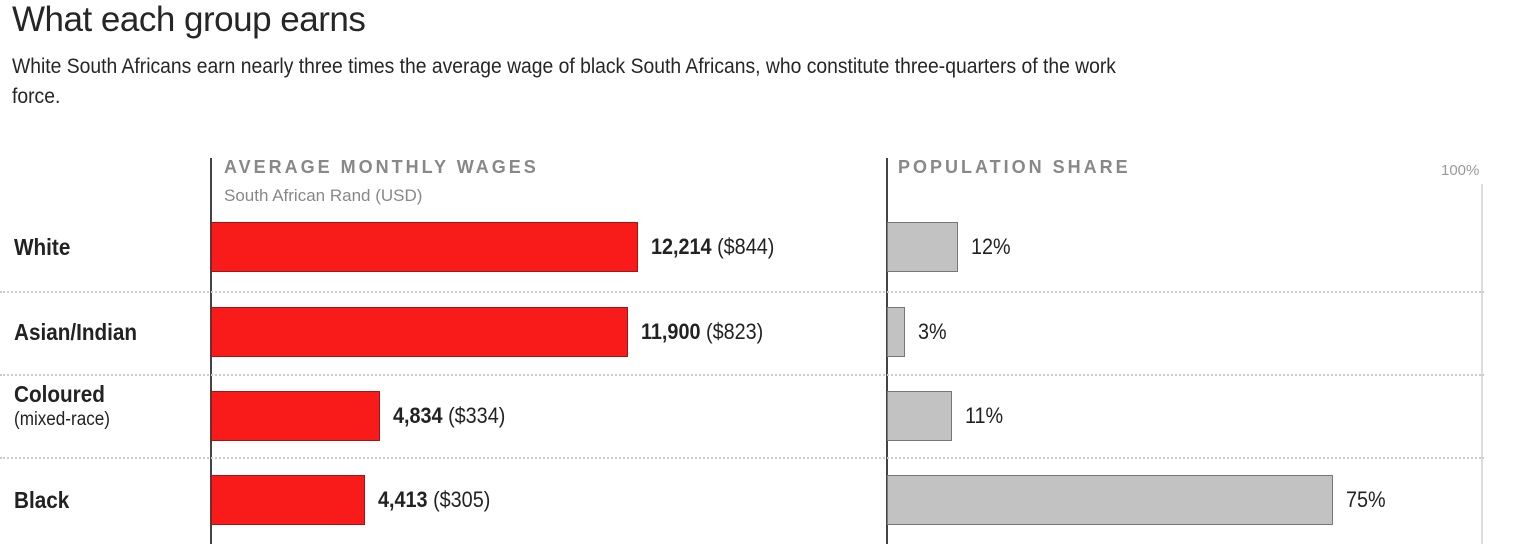  Describe the element at coordinates (1482, 364) in the screenshot. I see `population-max-line` at that location.